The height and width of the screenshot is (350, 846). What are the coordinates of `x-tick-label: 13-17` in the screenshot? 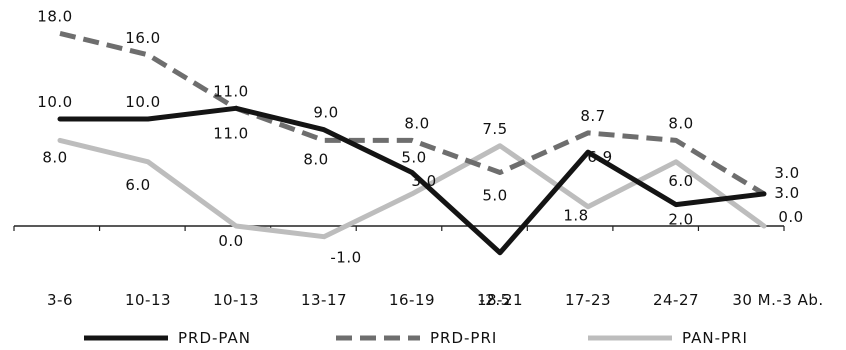 It's located at (324, 300).